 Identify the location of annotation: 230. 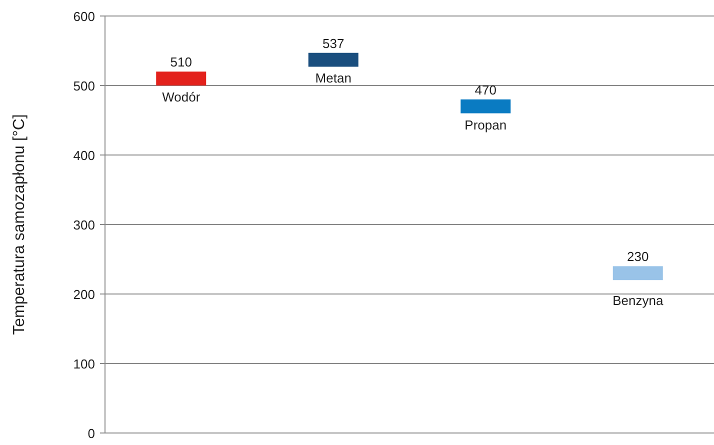
(638, 256).